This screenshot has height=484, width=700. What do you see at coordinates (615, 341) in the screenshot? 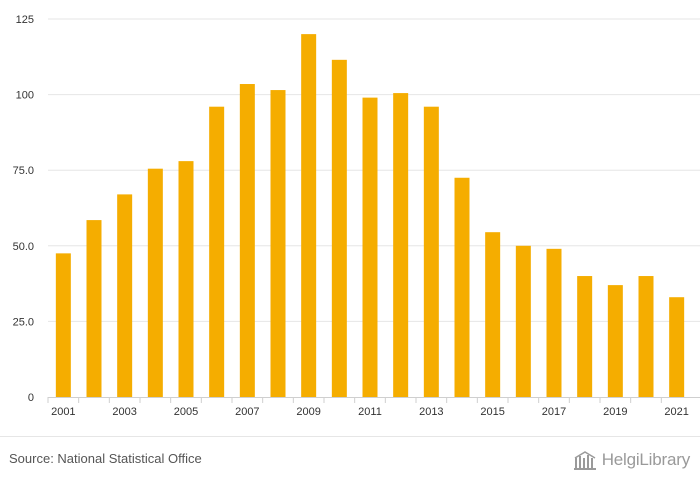
I see `bar-2019` at bounding box center [615, 341].